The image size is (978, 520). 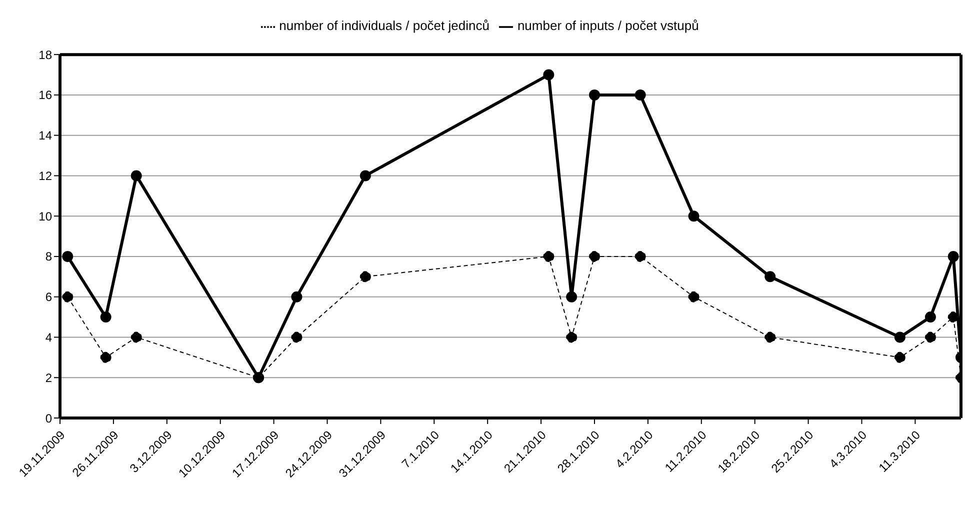 I want to click on y-tick-label: 10, so click(x=45, y=216).